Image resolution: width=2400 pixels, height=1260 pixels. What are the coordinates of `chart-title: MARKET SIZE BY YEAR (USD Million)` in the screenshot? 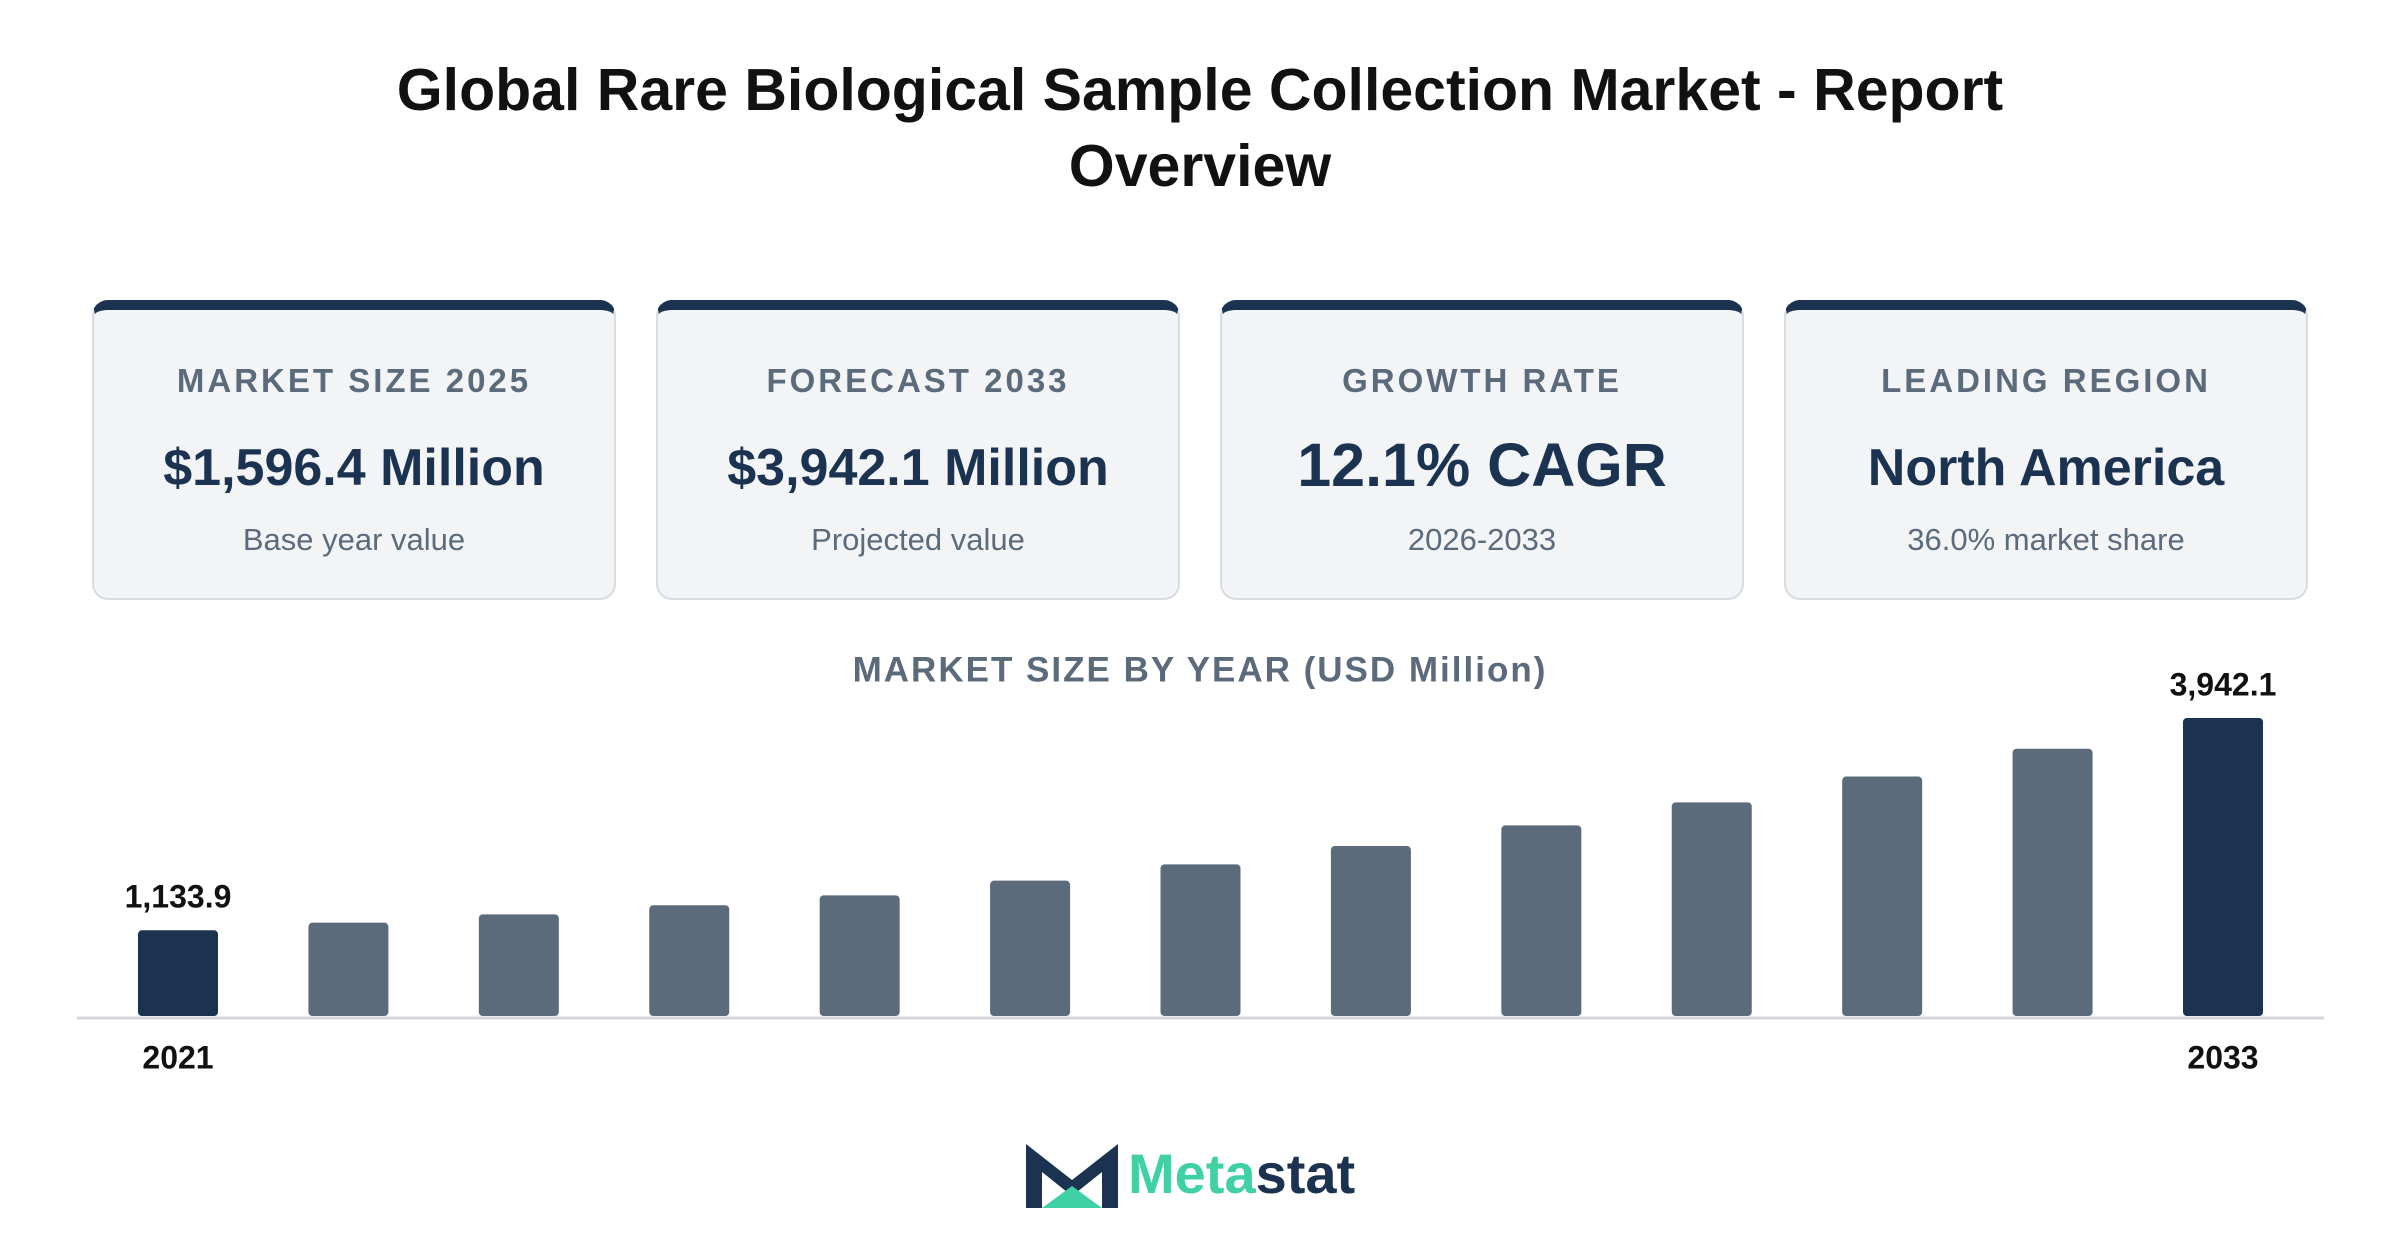 It's located at (1200, 669).